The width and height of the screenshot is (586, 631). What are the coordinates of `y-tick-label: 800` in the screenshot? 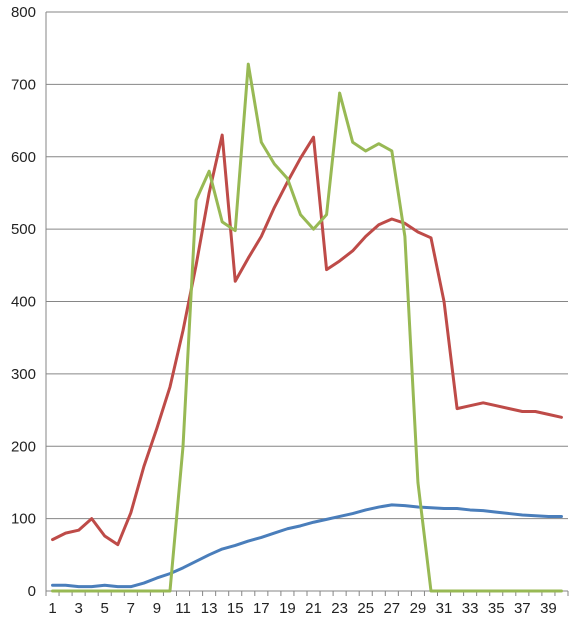 It's located at (23, 12).